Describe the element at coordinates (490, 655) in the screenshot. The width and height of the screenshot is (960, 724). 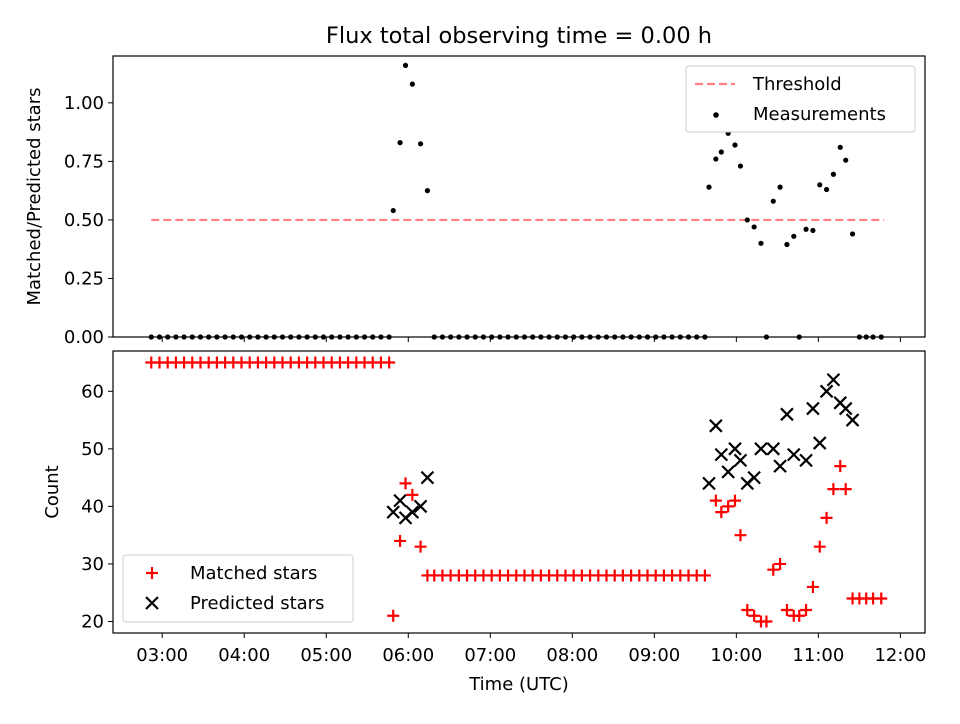
I see `x-tick-label: 07:00` at that location.